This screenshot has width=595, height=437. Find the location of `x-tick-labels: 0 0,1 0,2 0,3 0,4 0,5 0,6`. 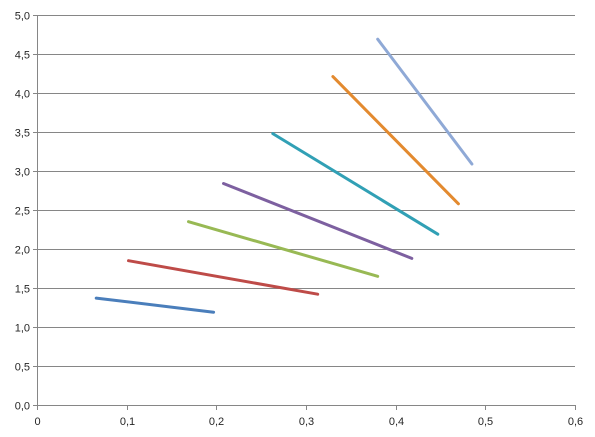

x-tick-labels: 0 0,1 0,2 0,3 0,4 0,5 0,6 is located at coordinates (308, 422).